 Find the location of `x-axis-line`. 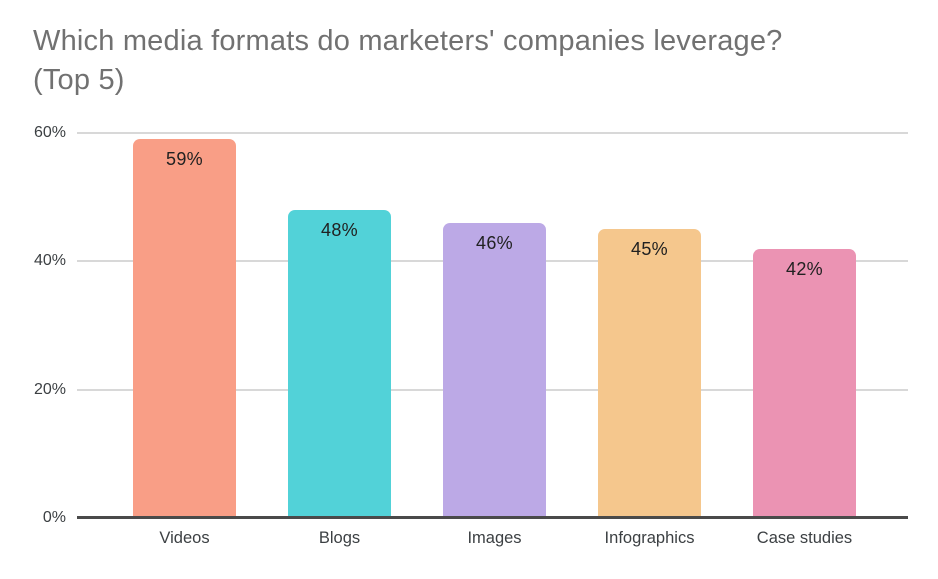

x-axis-line is located at coordinates (492, 517).